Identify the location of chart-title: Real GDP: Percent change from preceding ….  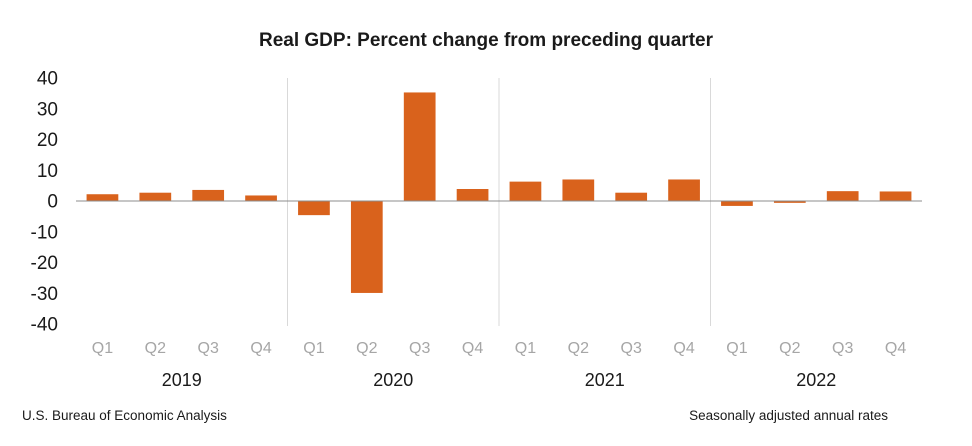
(485, 40).